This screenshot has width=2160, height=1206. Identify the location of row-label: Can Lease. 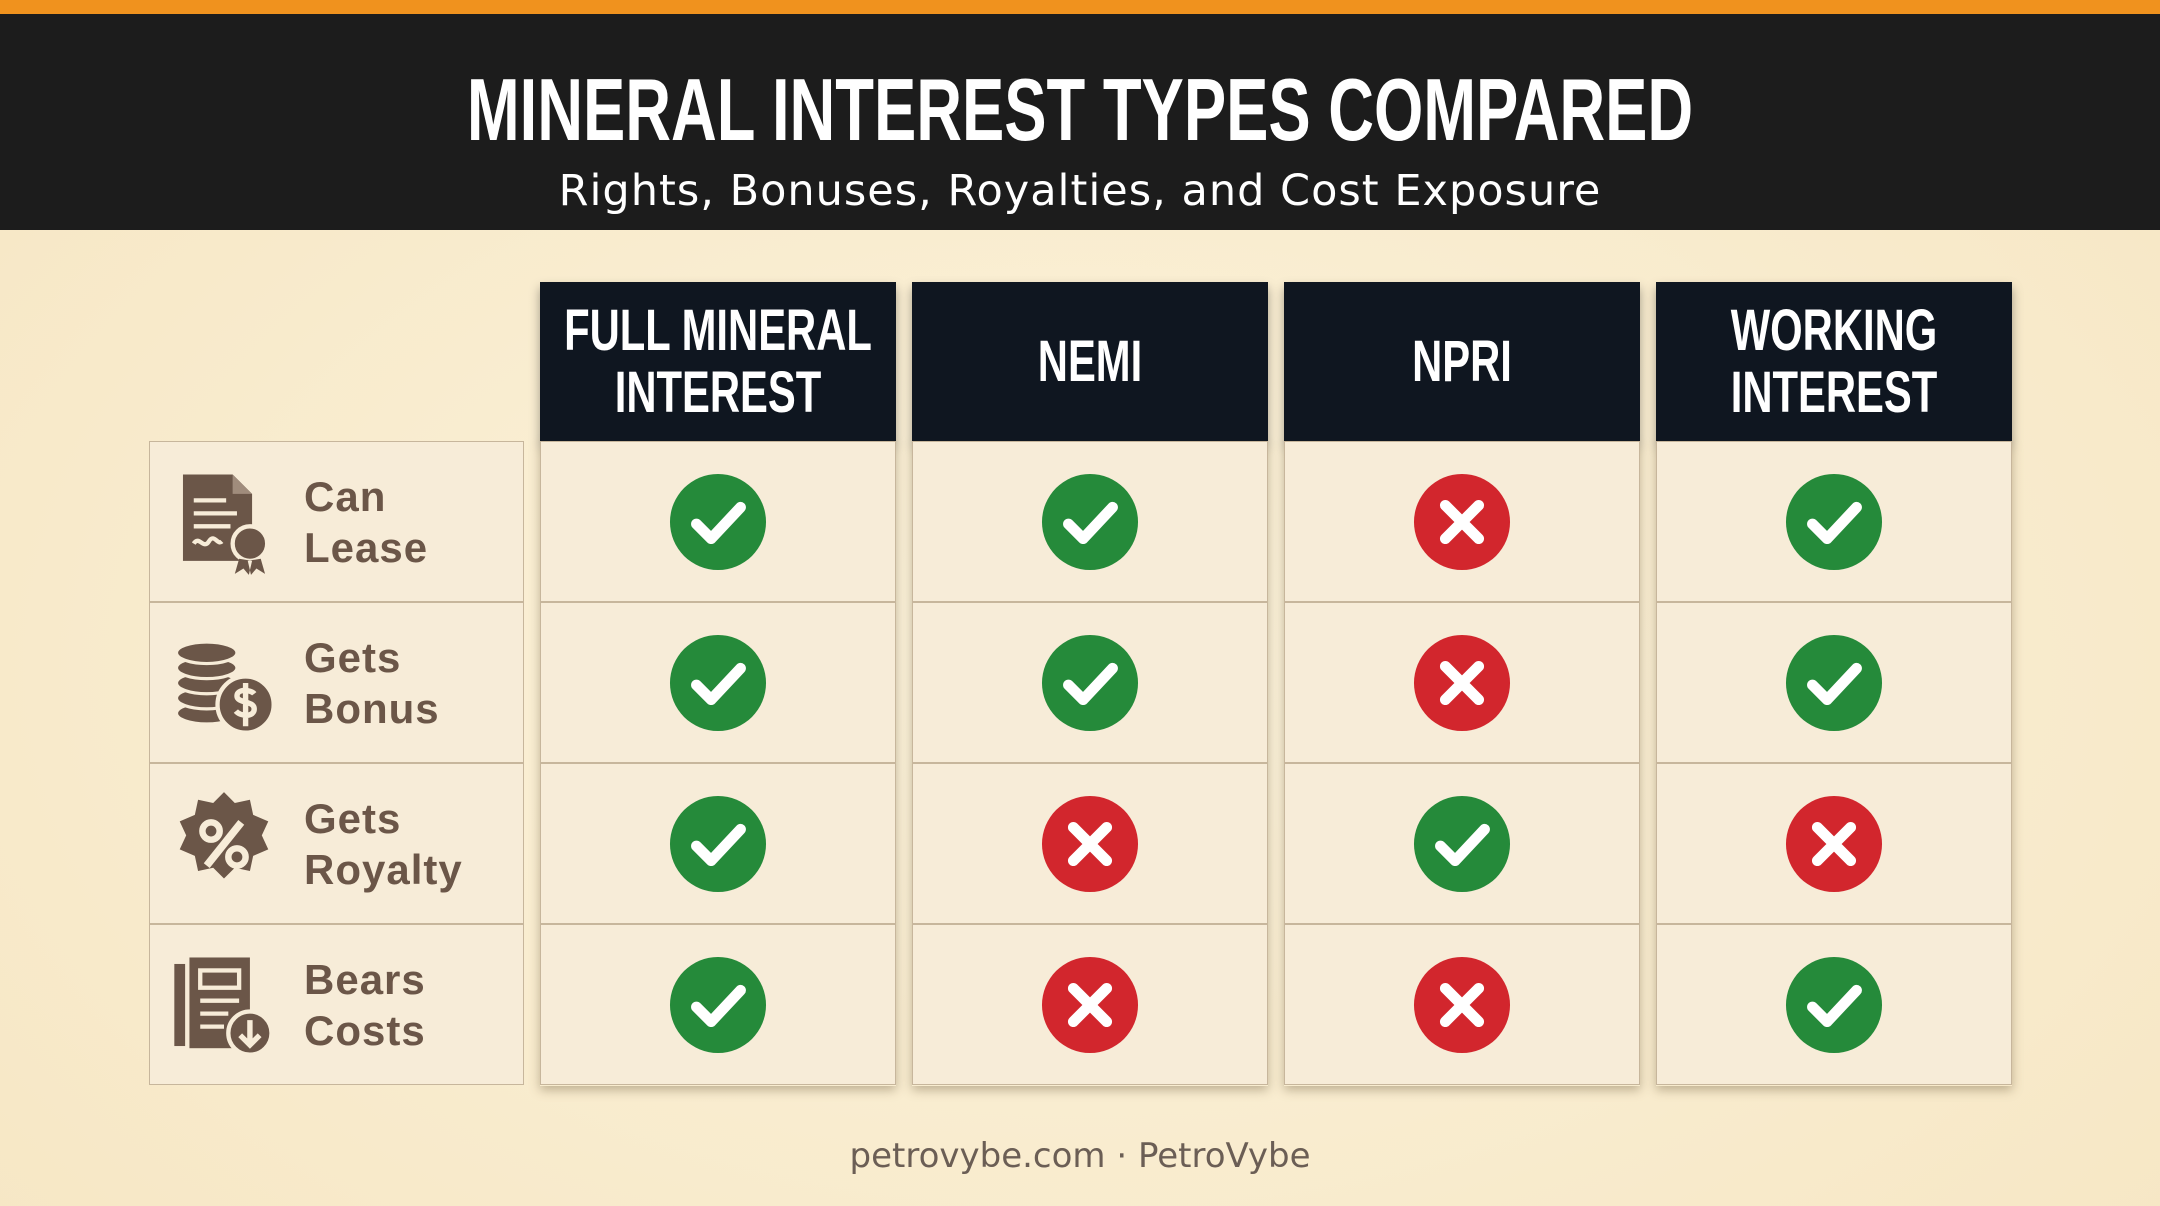
(366, 521).